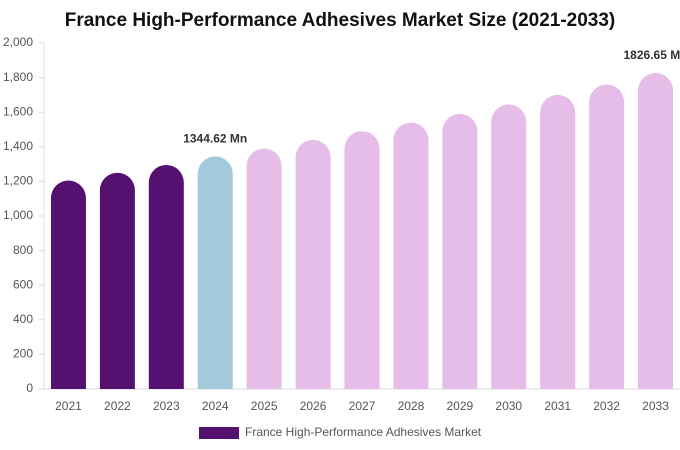 The image size is (680, 450). Describe the element at coordinates (18, 146) in the screenshot. I see `y-tick-label: 1,400` at that location.